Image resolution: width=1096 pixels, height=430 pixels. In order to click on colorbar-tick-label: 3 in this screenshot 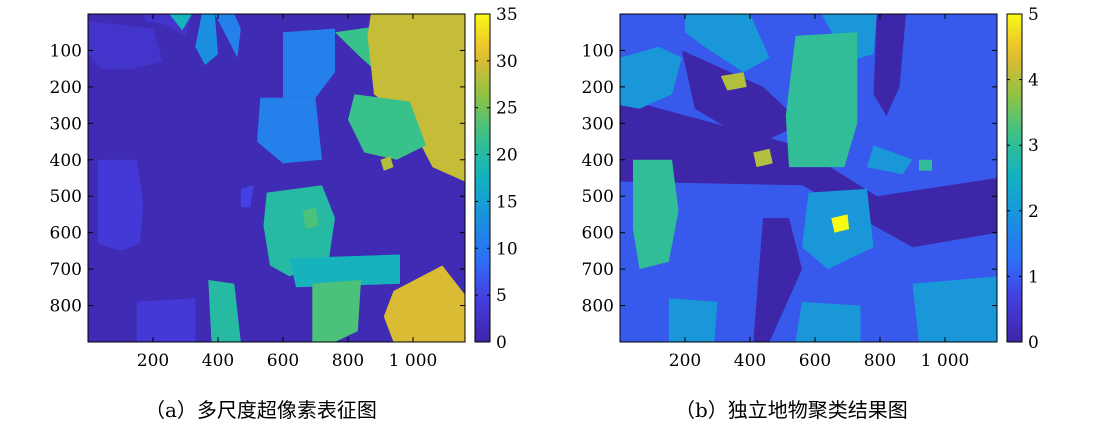, I will do `click(1033, 146)`.